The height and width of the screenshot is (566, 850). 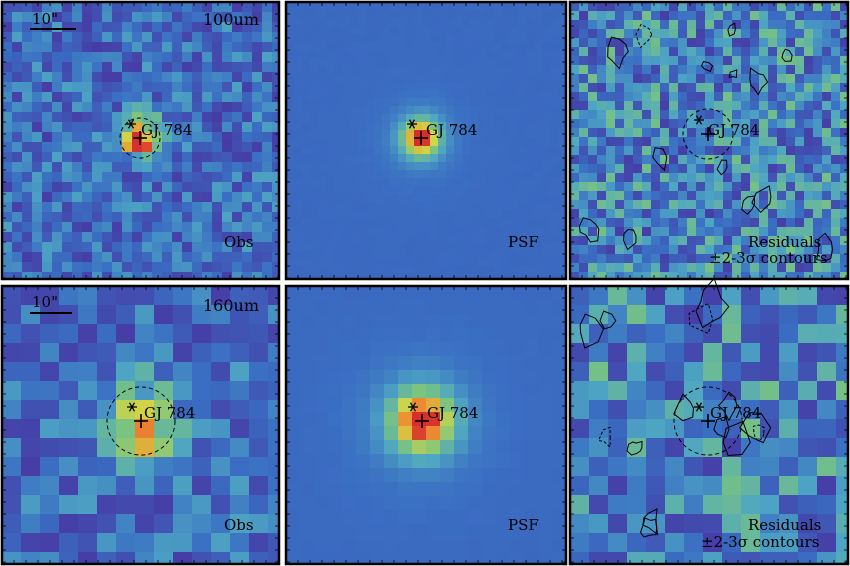 What do you see at coordinates (452, 413) in the screenshot?
I see `target-label: GJ 784` at bounding box center [452, 413].